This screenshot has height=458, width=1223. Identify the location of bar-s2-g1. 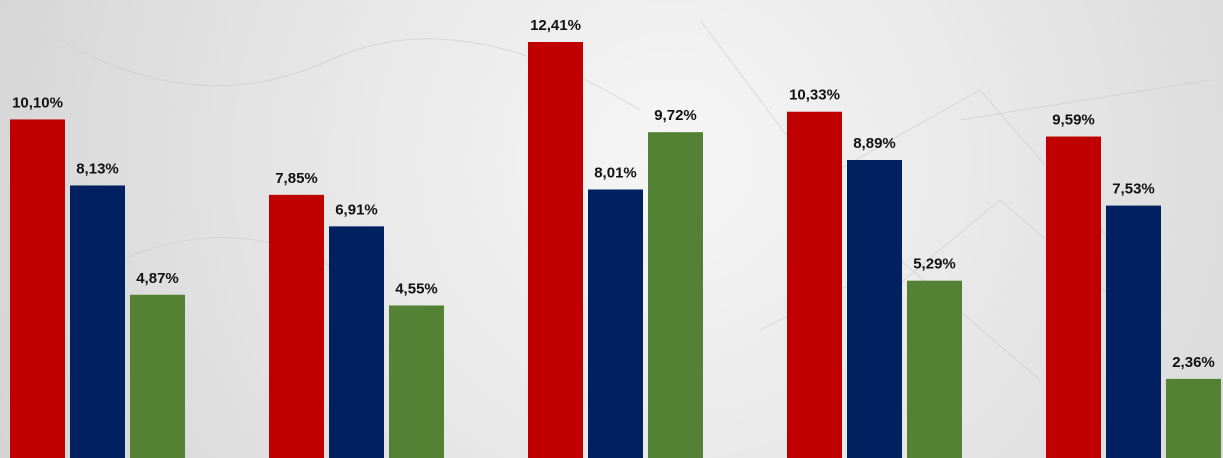
(97, 321).